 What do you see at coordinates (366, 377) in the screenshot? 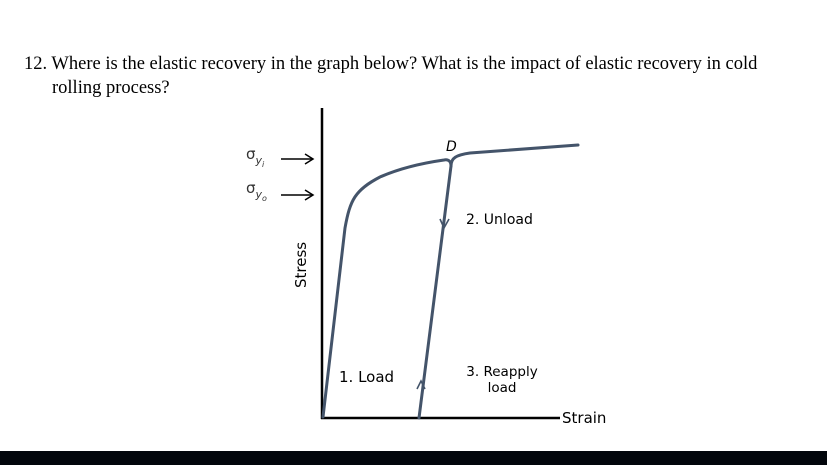
I see `step-1-load-label: 1. Load` at bounding box center [366, 377].